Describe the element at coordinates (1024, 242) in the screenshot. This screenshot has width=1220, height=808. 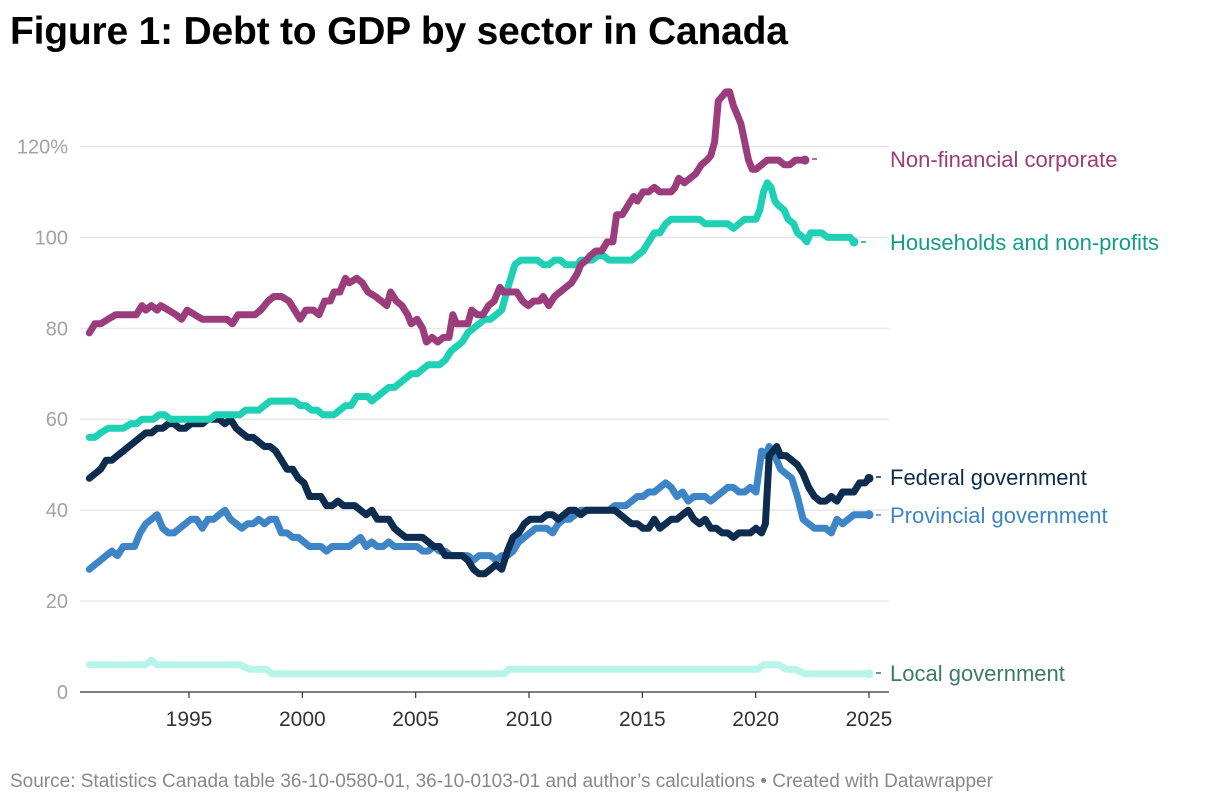
I see `series-label: Households and non-profits` at that location.